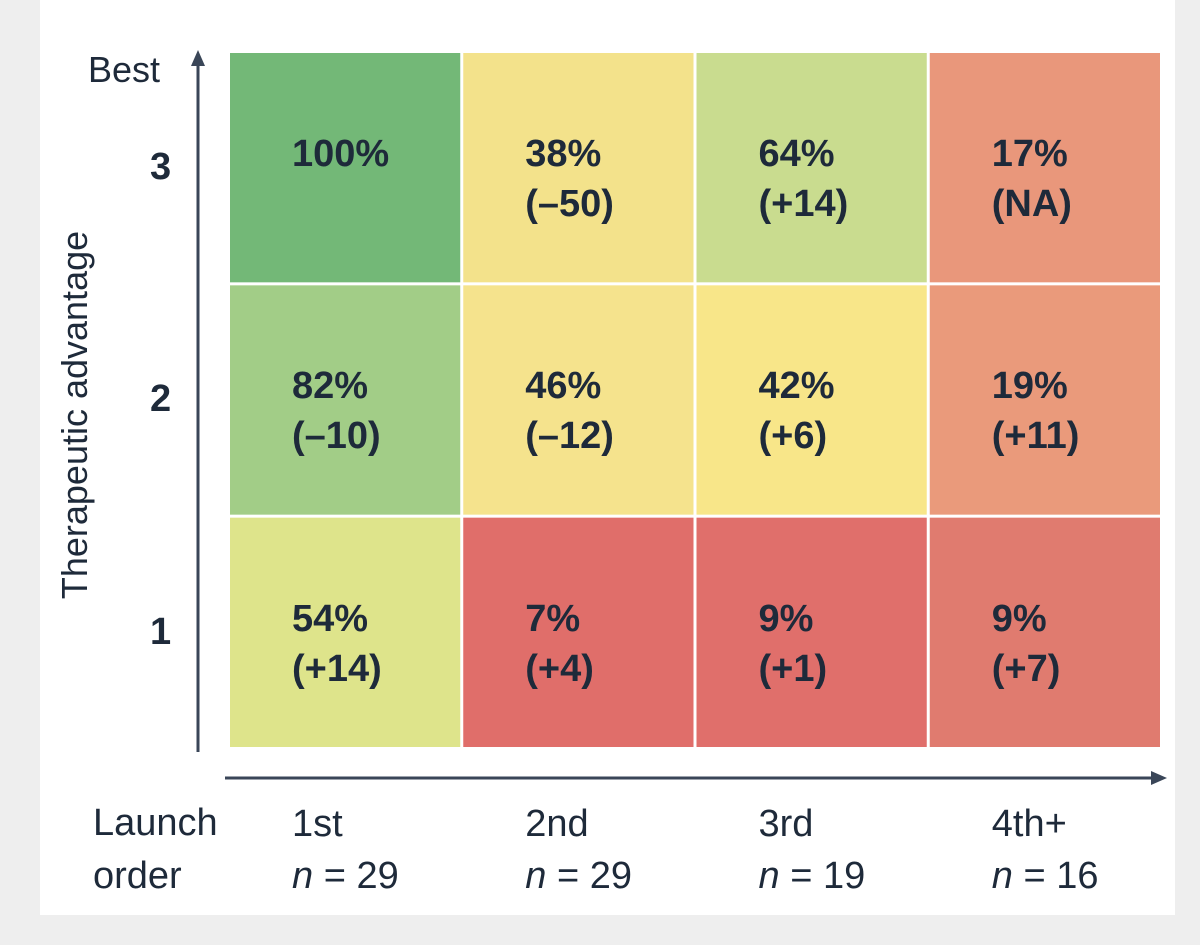  What do you see at coordinates (161, 631) in the screenshot?
I see `y-tick-label: 1` at bounding box center [161, 631].